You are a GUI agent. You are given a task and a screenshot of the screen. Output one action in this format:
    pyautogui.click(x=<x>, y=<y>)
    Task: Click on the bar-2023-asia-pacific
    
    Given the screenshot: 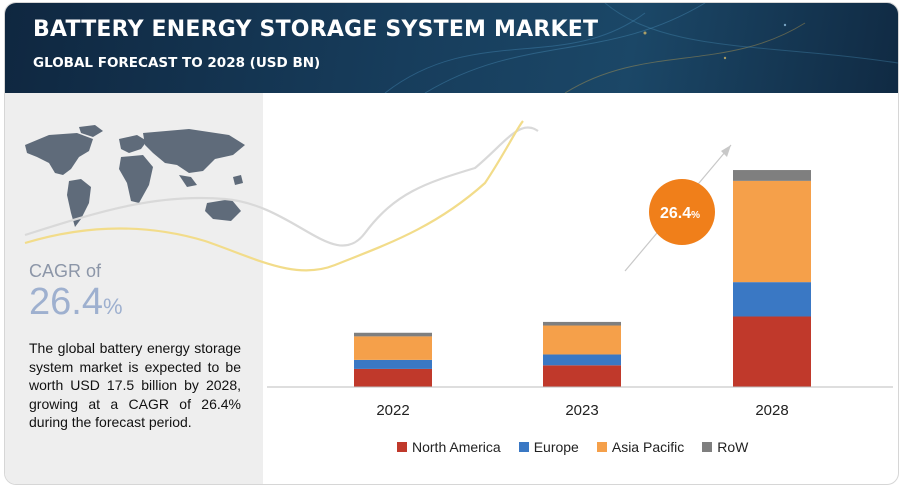 What is the action you would take?
    pyautogui.click(x=582, y=340)
    